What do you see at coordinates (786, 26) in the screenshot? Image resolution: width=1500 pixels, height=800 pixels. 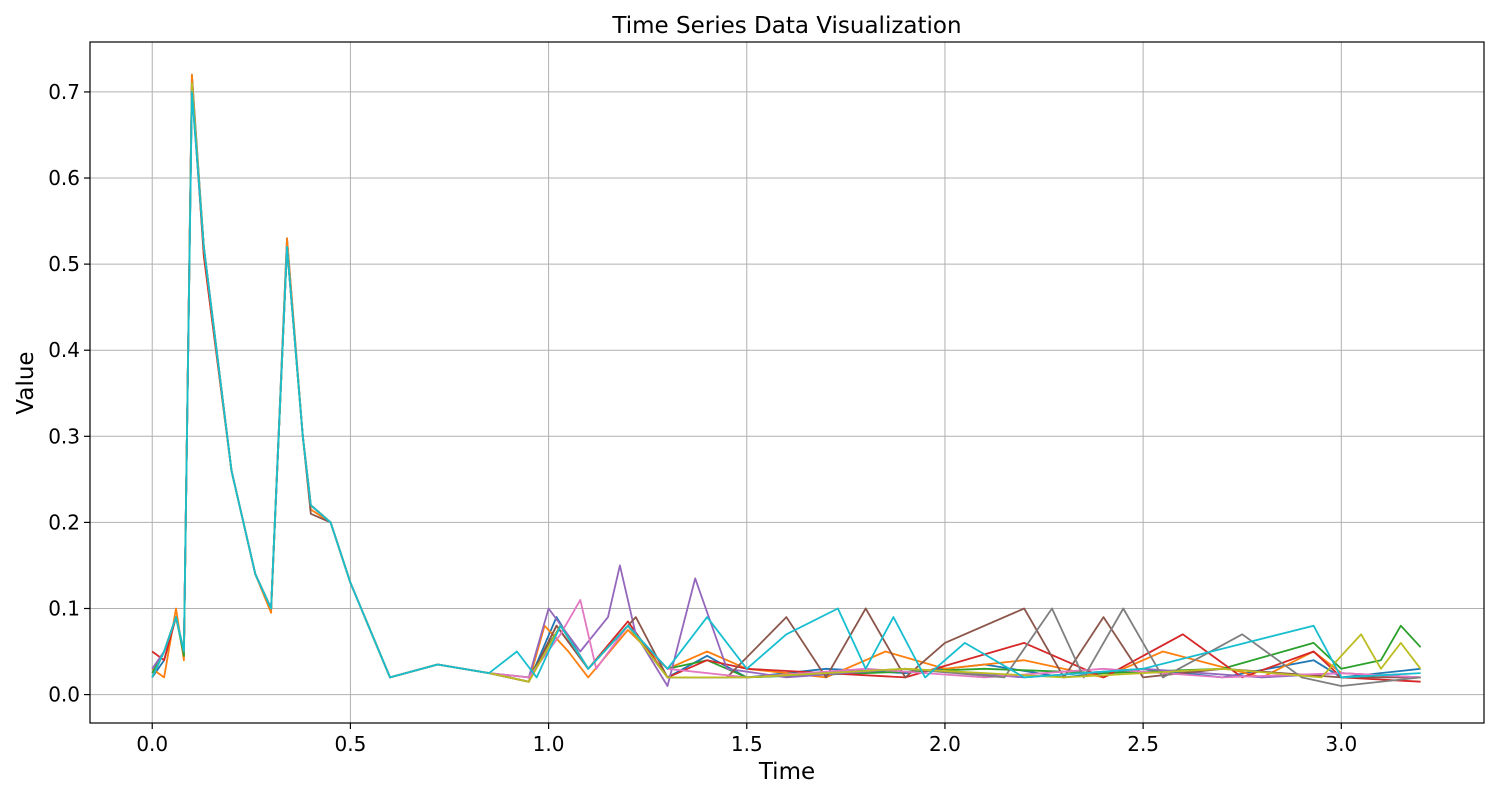 I see `chart-title: Time Series Data Visualization` at bounding box center [786, 26].